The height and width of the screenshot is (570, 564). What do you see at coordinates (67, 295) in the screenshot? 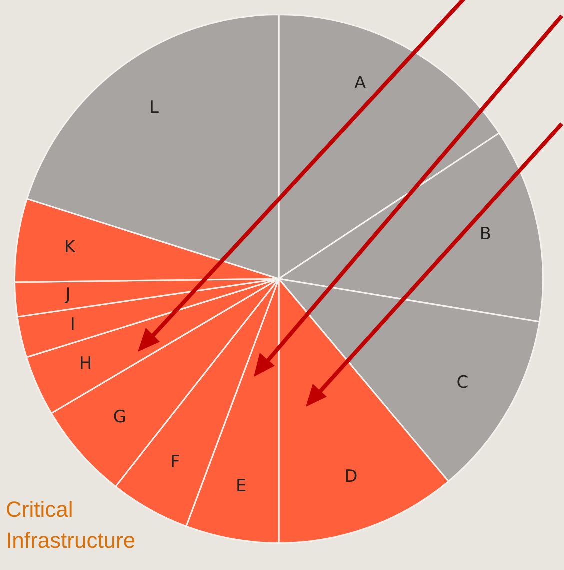
I see `slice-label: J` at bounding box center [67, 295].